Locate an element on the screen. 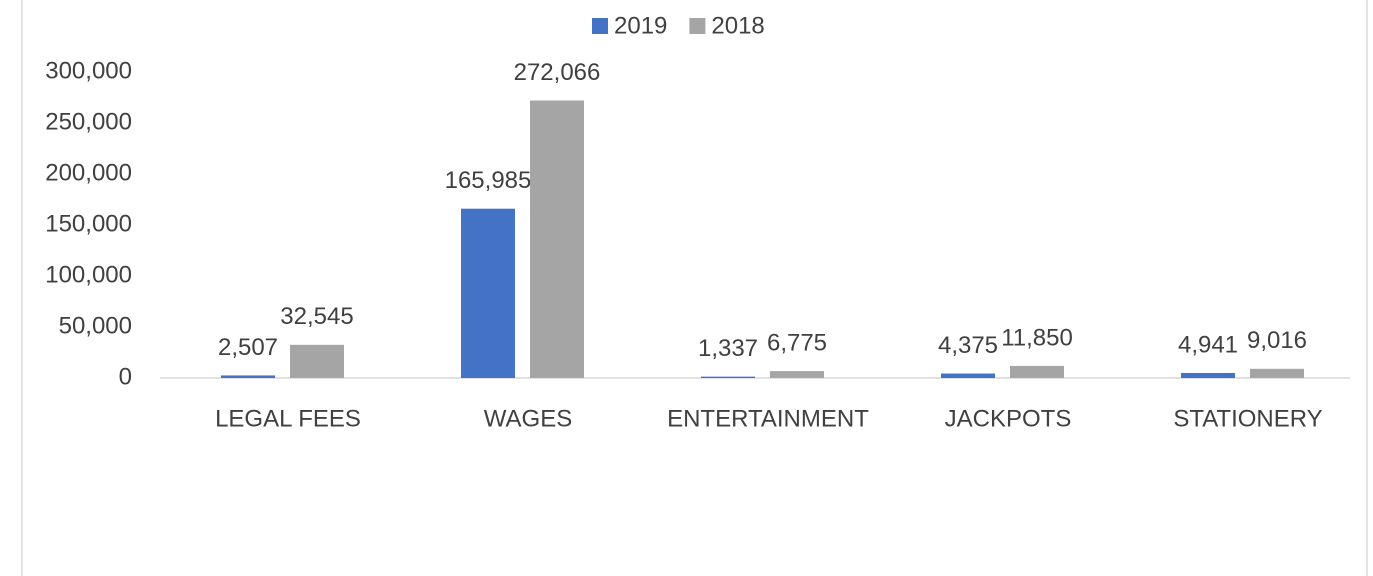 This screenshot has height=576, width=1373. data-label: 165,985 is located at coordinates (488, 180).